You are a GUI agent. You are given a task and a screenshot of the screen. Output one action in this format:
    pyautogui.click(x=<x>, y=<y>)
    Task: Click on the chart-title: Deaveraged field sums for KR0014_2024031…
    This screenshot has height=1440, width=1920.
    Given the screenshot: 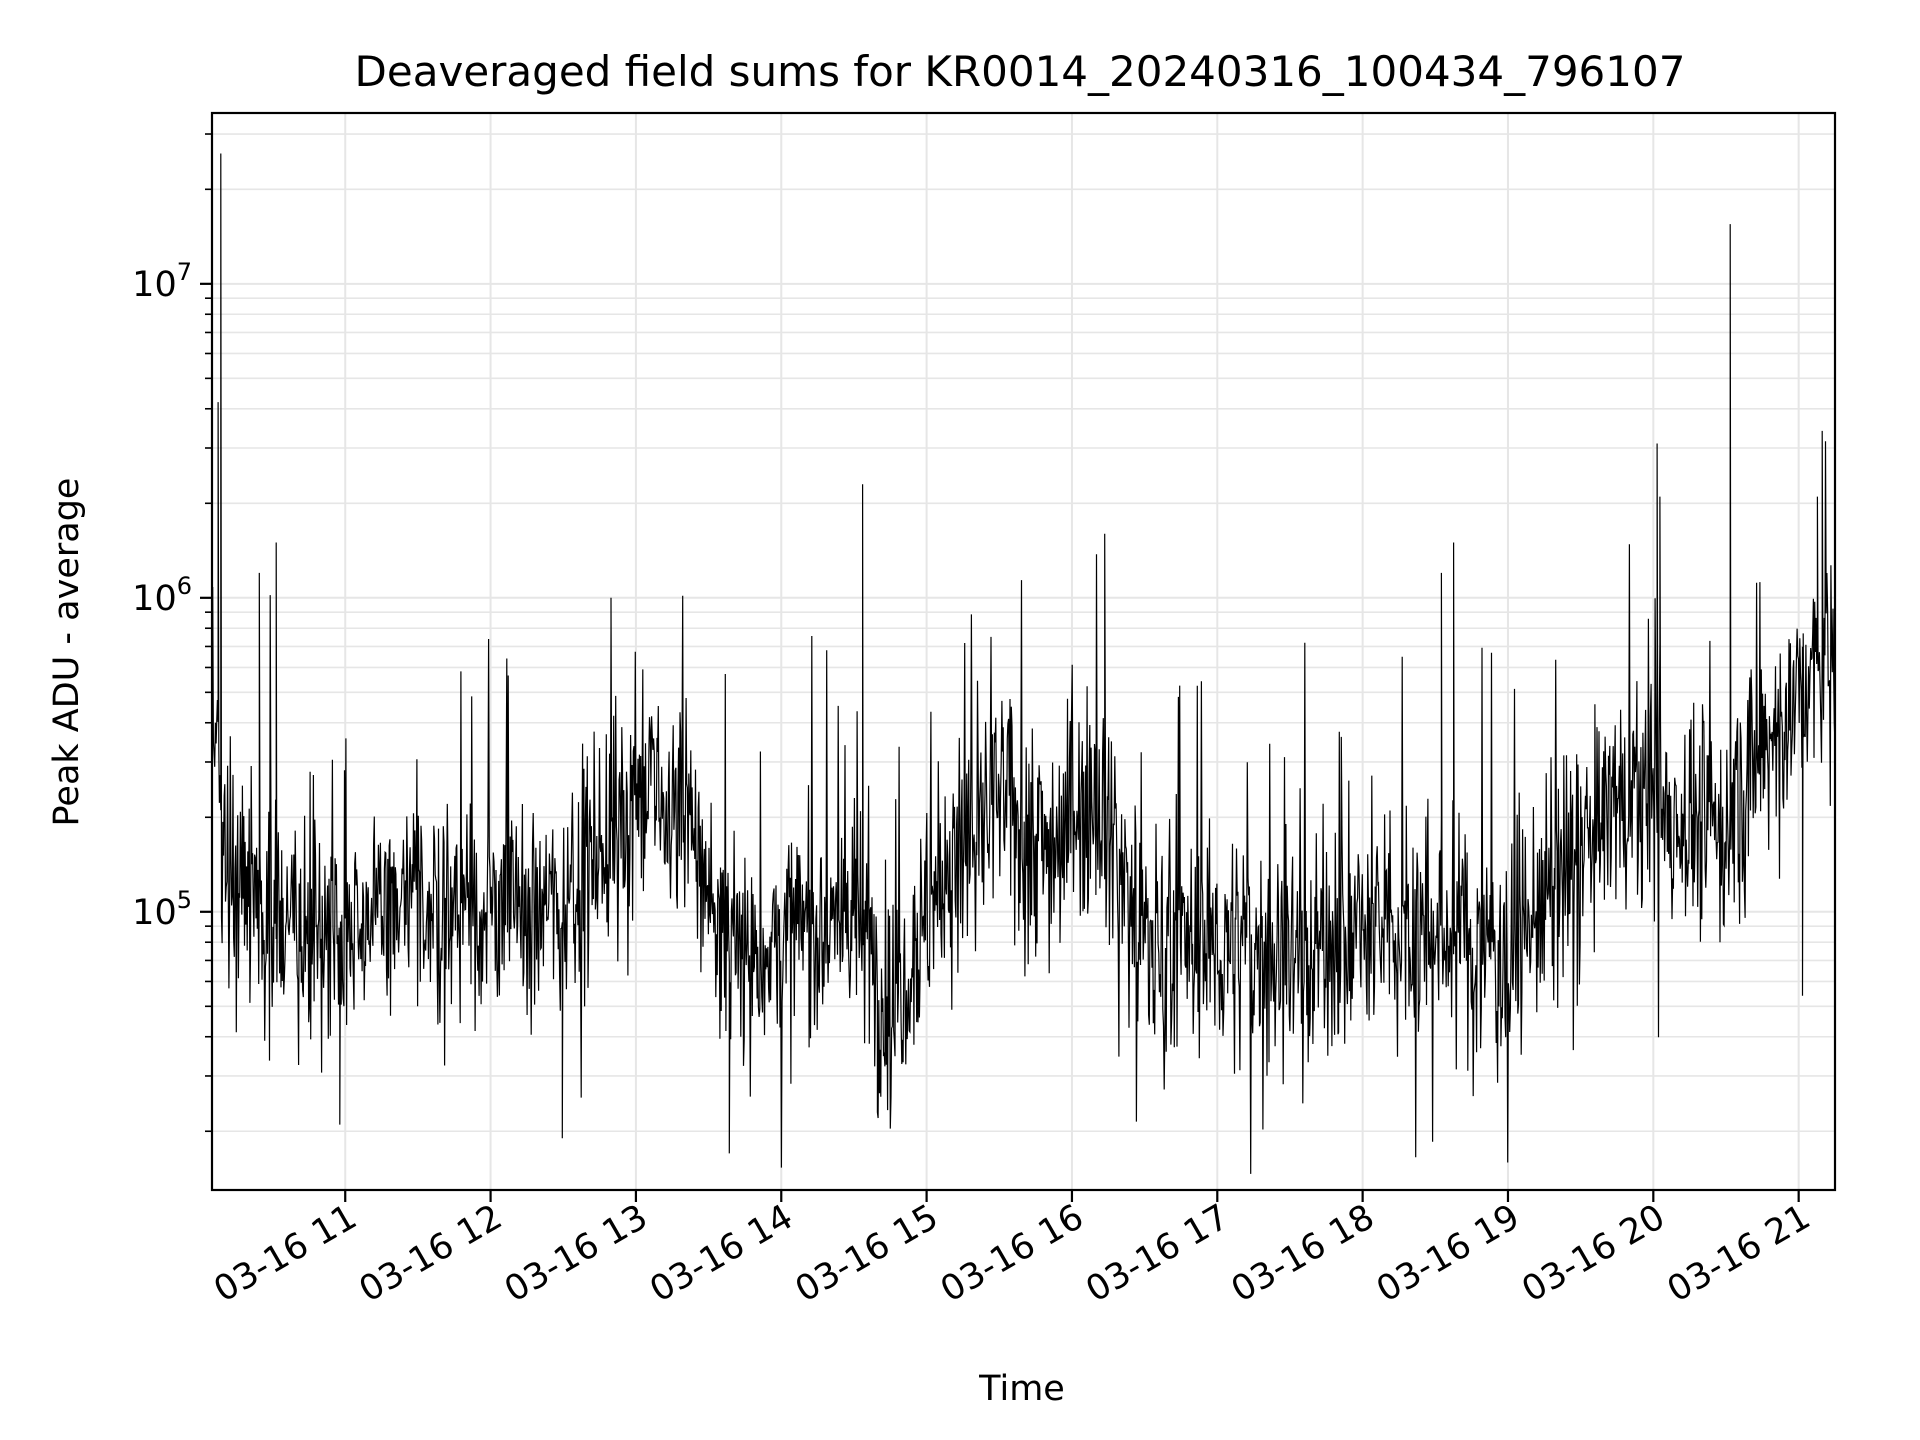 What is the action you would take?
    pyautogui.click(x=1020, y=71)
    